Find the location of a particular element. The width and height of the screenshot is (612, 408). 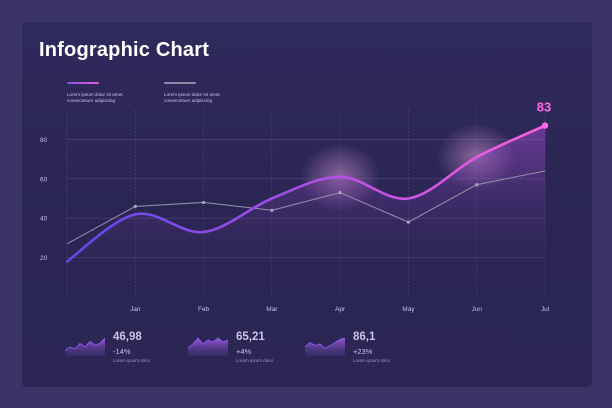

y-tick-label: 80 is located at coordinates (44, 140).